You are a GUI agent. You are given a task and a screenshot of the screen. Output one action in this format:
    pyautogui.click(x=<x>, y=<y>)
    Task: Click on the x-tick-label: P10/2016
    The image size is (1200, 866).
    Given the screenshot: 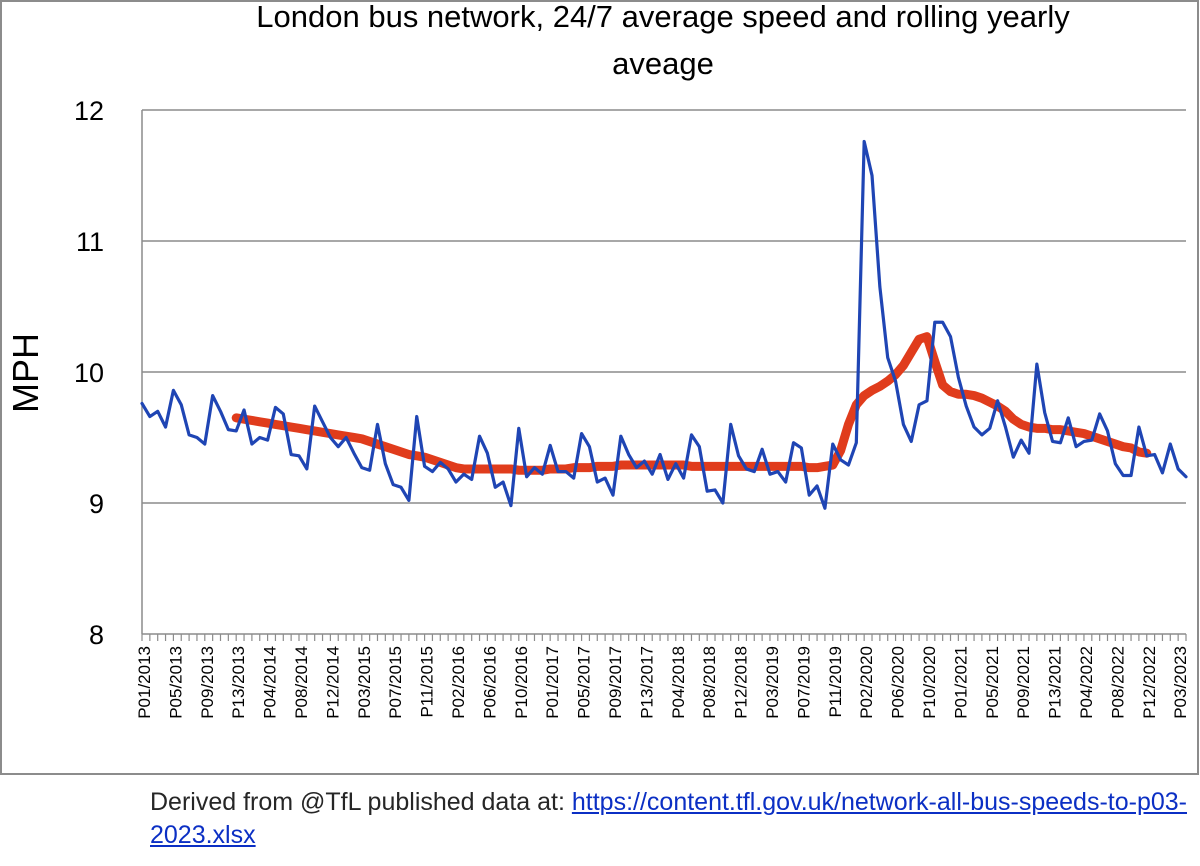 What is the action you would take?
    pyautogui.click(x=521, y=682)
    